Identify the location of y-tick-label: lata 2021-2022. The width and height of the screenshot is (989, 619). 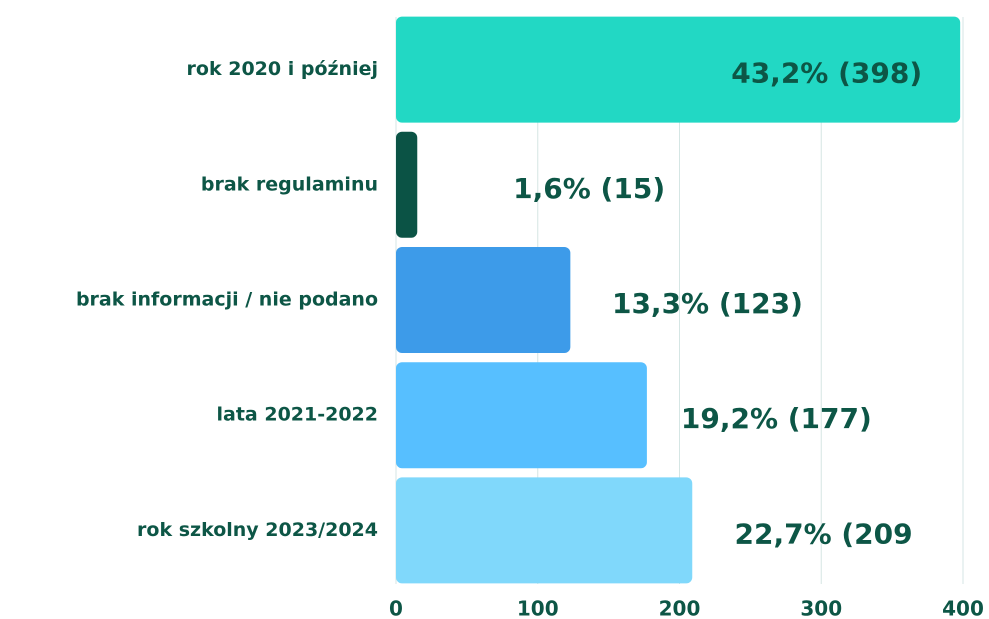
(298, 415).